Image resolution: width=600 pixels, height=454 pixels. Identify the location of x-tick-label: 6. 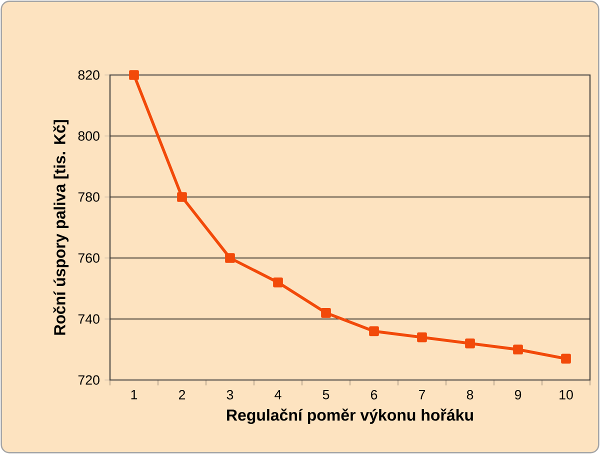
(374, 395).